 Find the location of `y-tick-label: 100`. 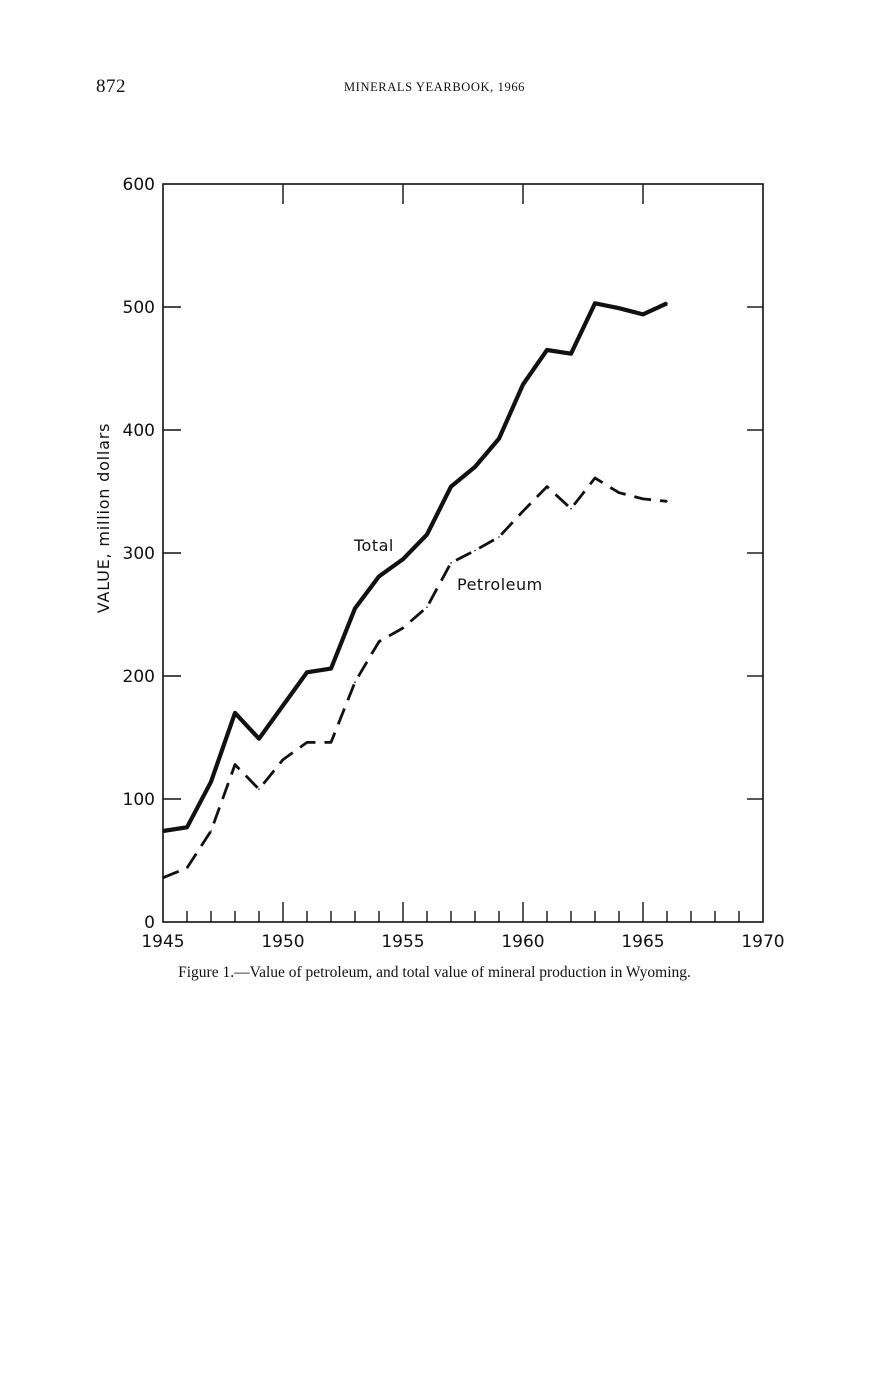

y-tick-label: 100 is located at coordinates (139, 800).